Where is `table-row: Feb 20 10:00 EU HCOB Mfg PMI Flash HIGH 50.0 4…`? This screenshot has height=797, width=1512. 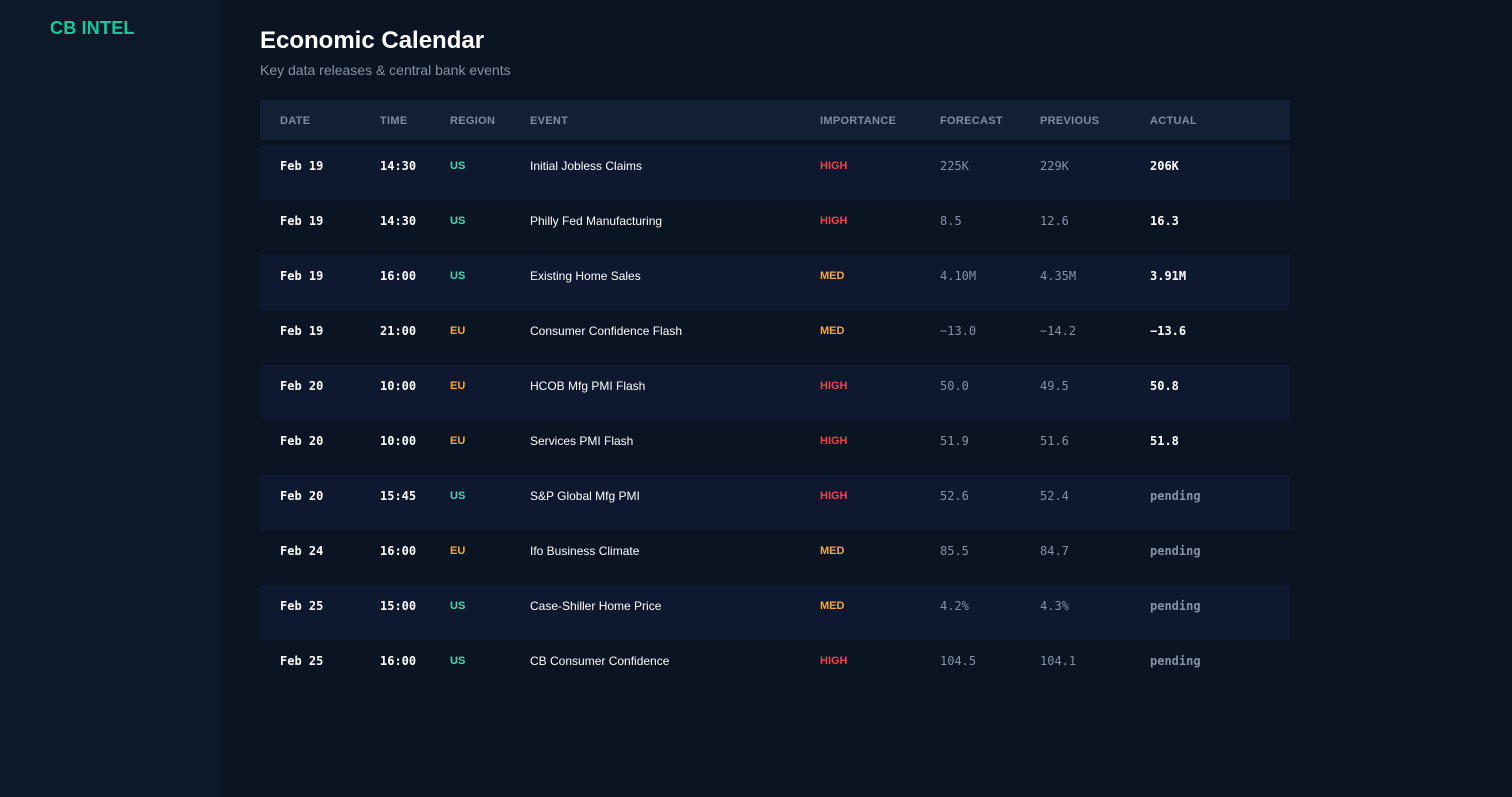 table-row: Feb 20 10:00 EU HCOB Mfg PMI Flash HIGH 50.0 4… is located at coordinates (775, 392).